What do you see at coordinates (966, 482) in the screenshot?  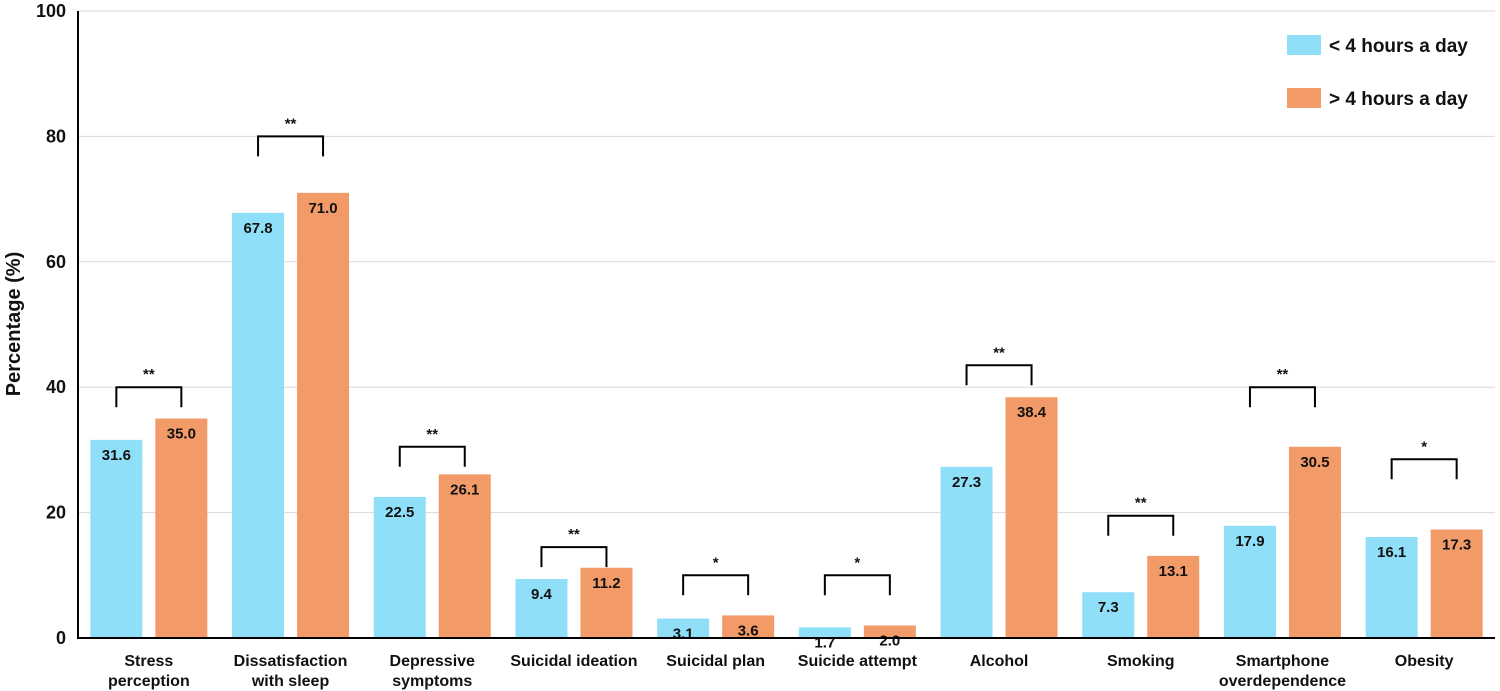 I see `value-label: 27.3` at bounding box center [966, 482].